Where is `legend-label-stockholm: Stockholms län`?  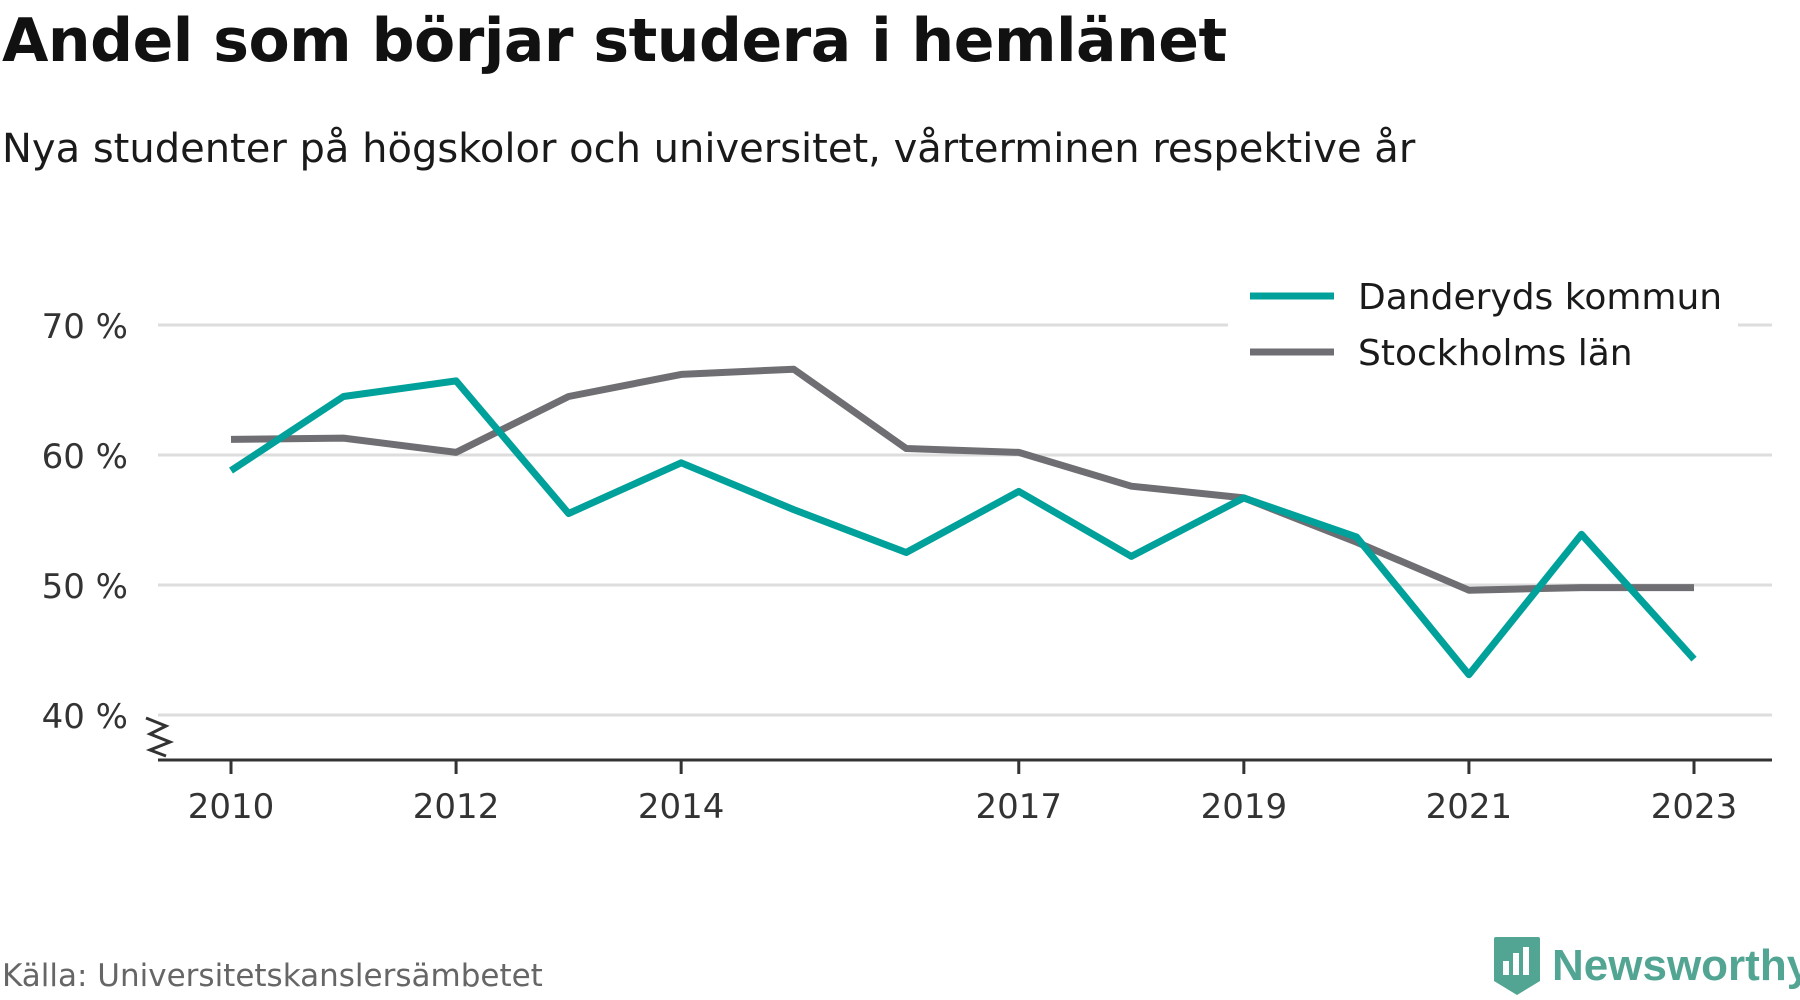
legend-label-stockholm: Stockholms län is located at coordinates (1495, 353).